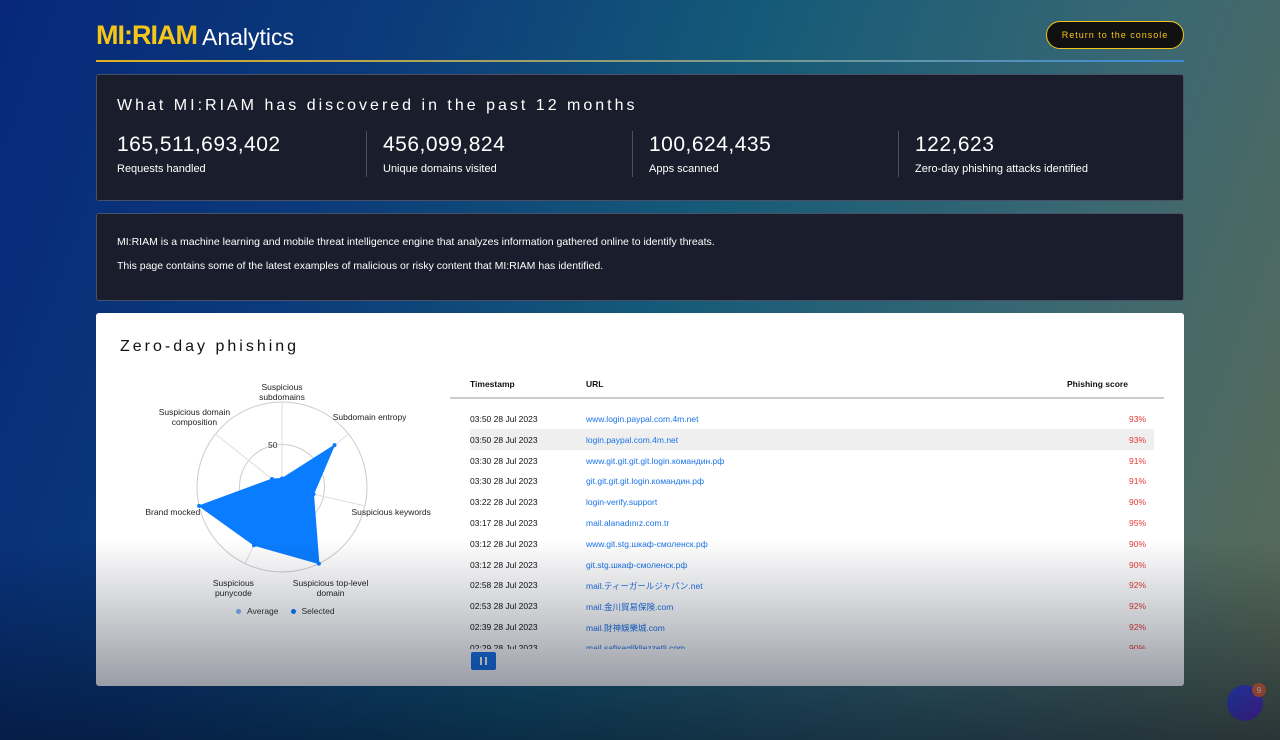 The width and height of the screenshot is (1280, 740). What do you see at coordinates (1040, 145) in the screenshot?
I see `stat-value: 122,623` at bounding box center [1040, 145].